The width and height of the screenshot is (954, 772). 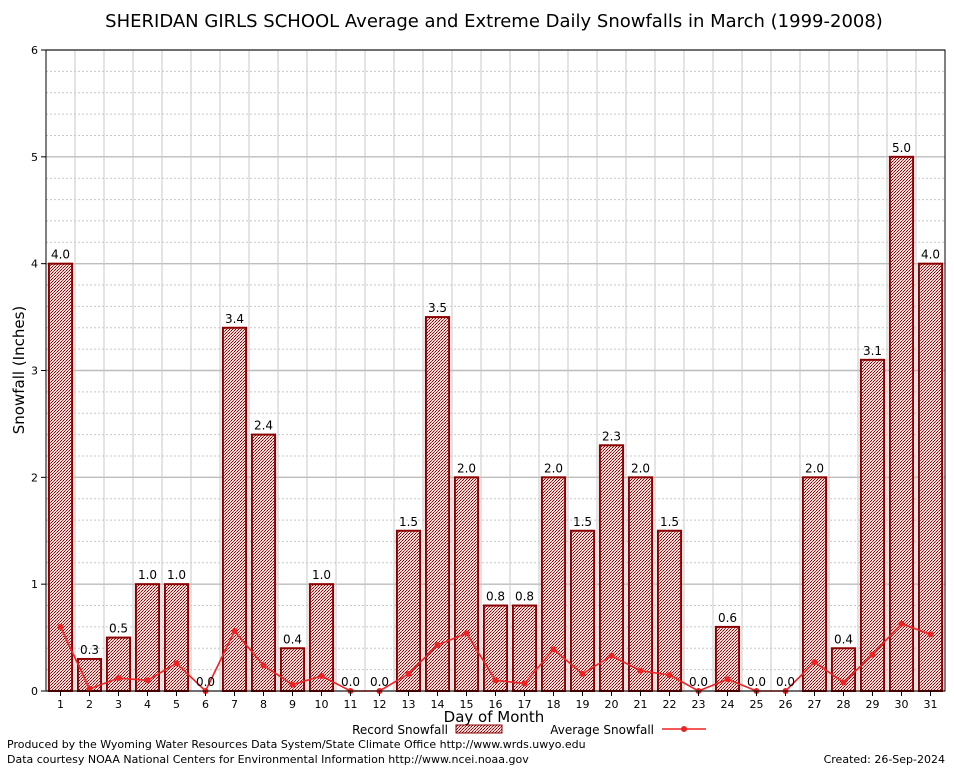 What do you see at coordinates (843, 639) in the screenshot?
I see `bar-value-label-day-28: 0.4` at bounding box center [843, 639].